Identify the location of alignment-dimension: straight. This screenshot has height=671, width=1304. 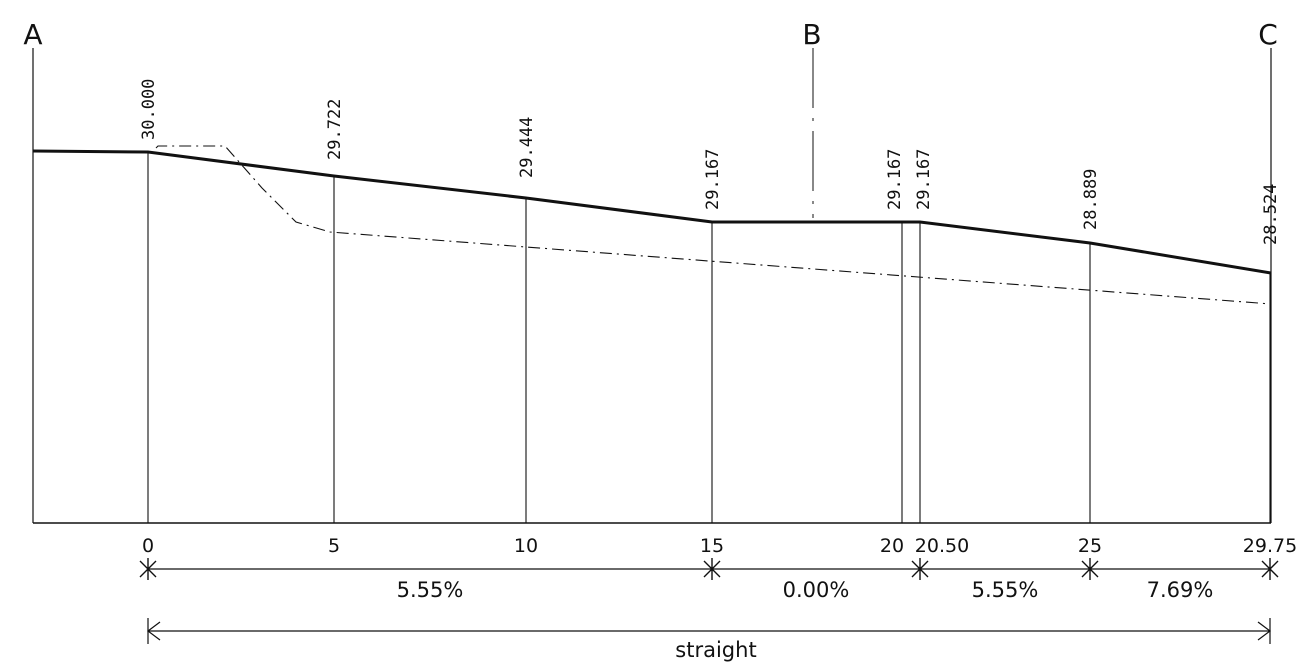
(709, 640).